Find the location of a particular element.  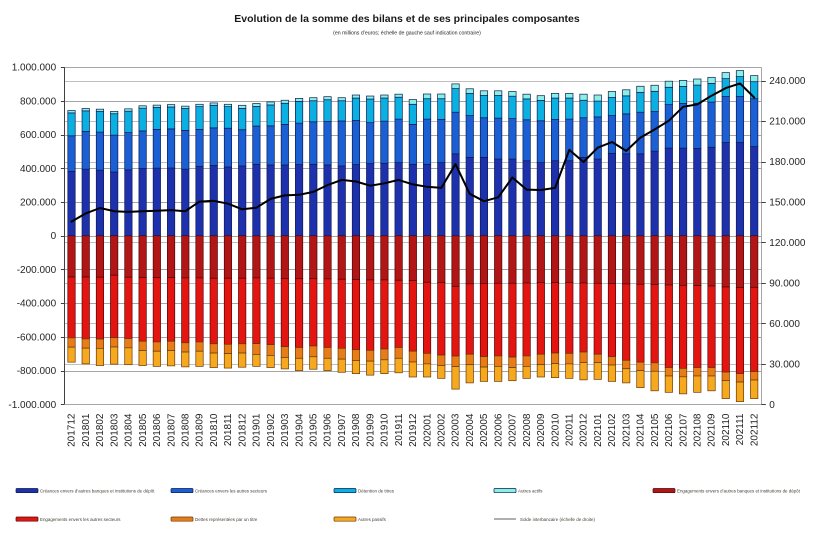

svg-text: 120.000 is located at coordinates (787, 243).